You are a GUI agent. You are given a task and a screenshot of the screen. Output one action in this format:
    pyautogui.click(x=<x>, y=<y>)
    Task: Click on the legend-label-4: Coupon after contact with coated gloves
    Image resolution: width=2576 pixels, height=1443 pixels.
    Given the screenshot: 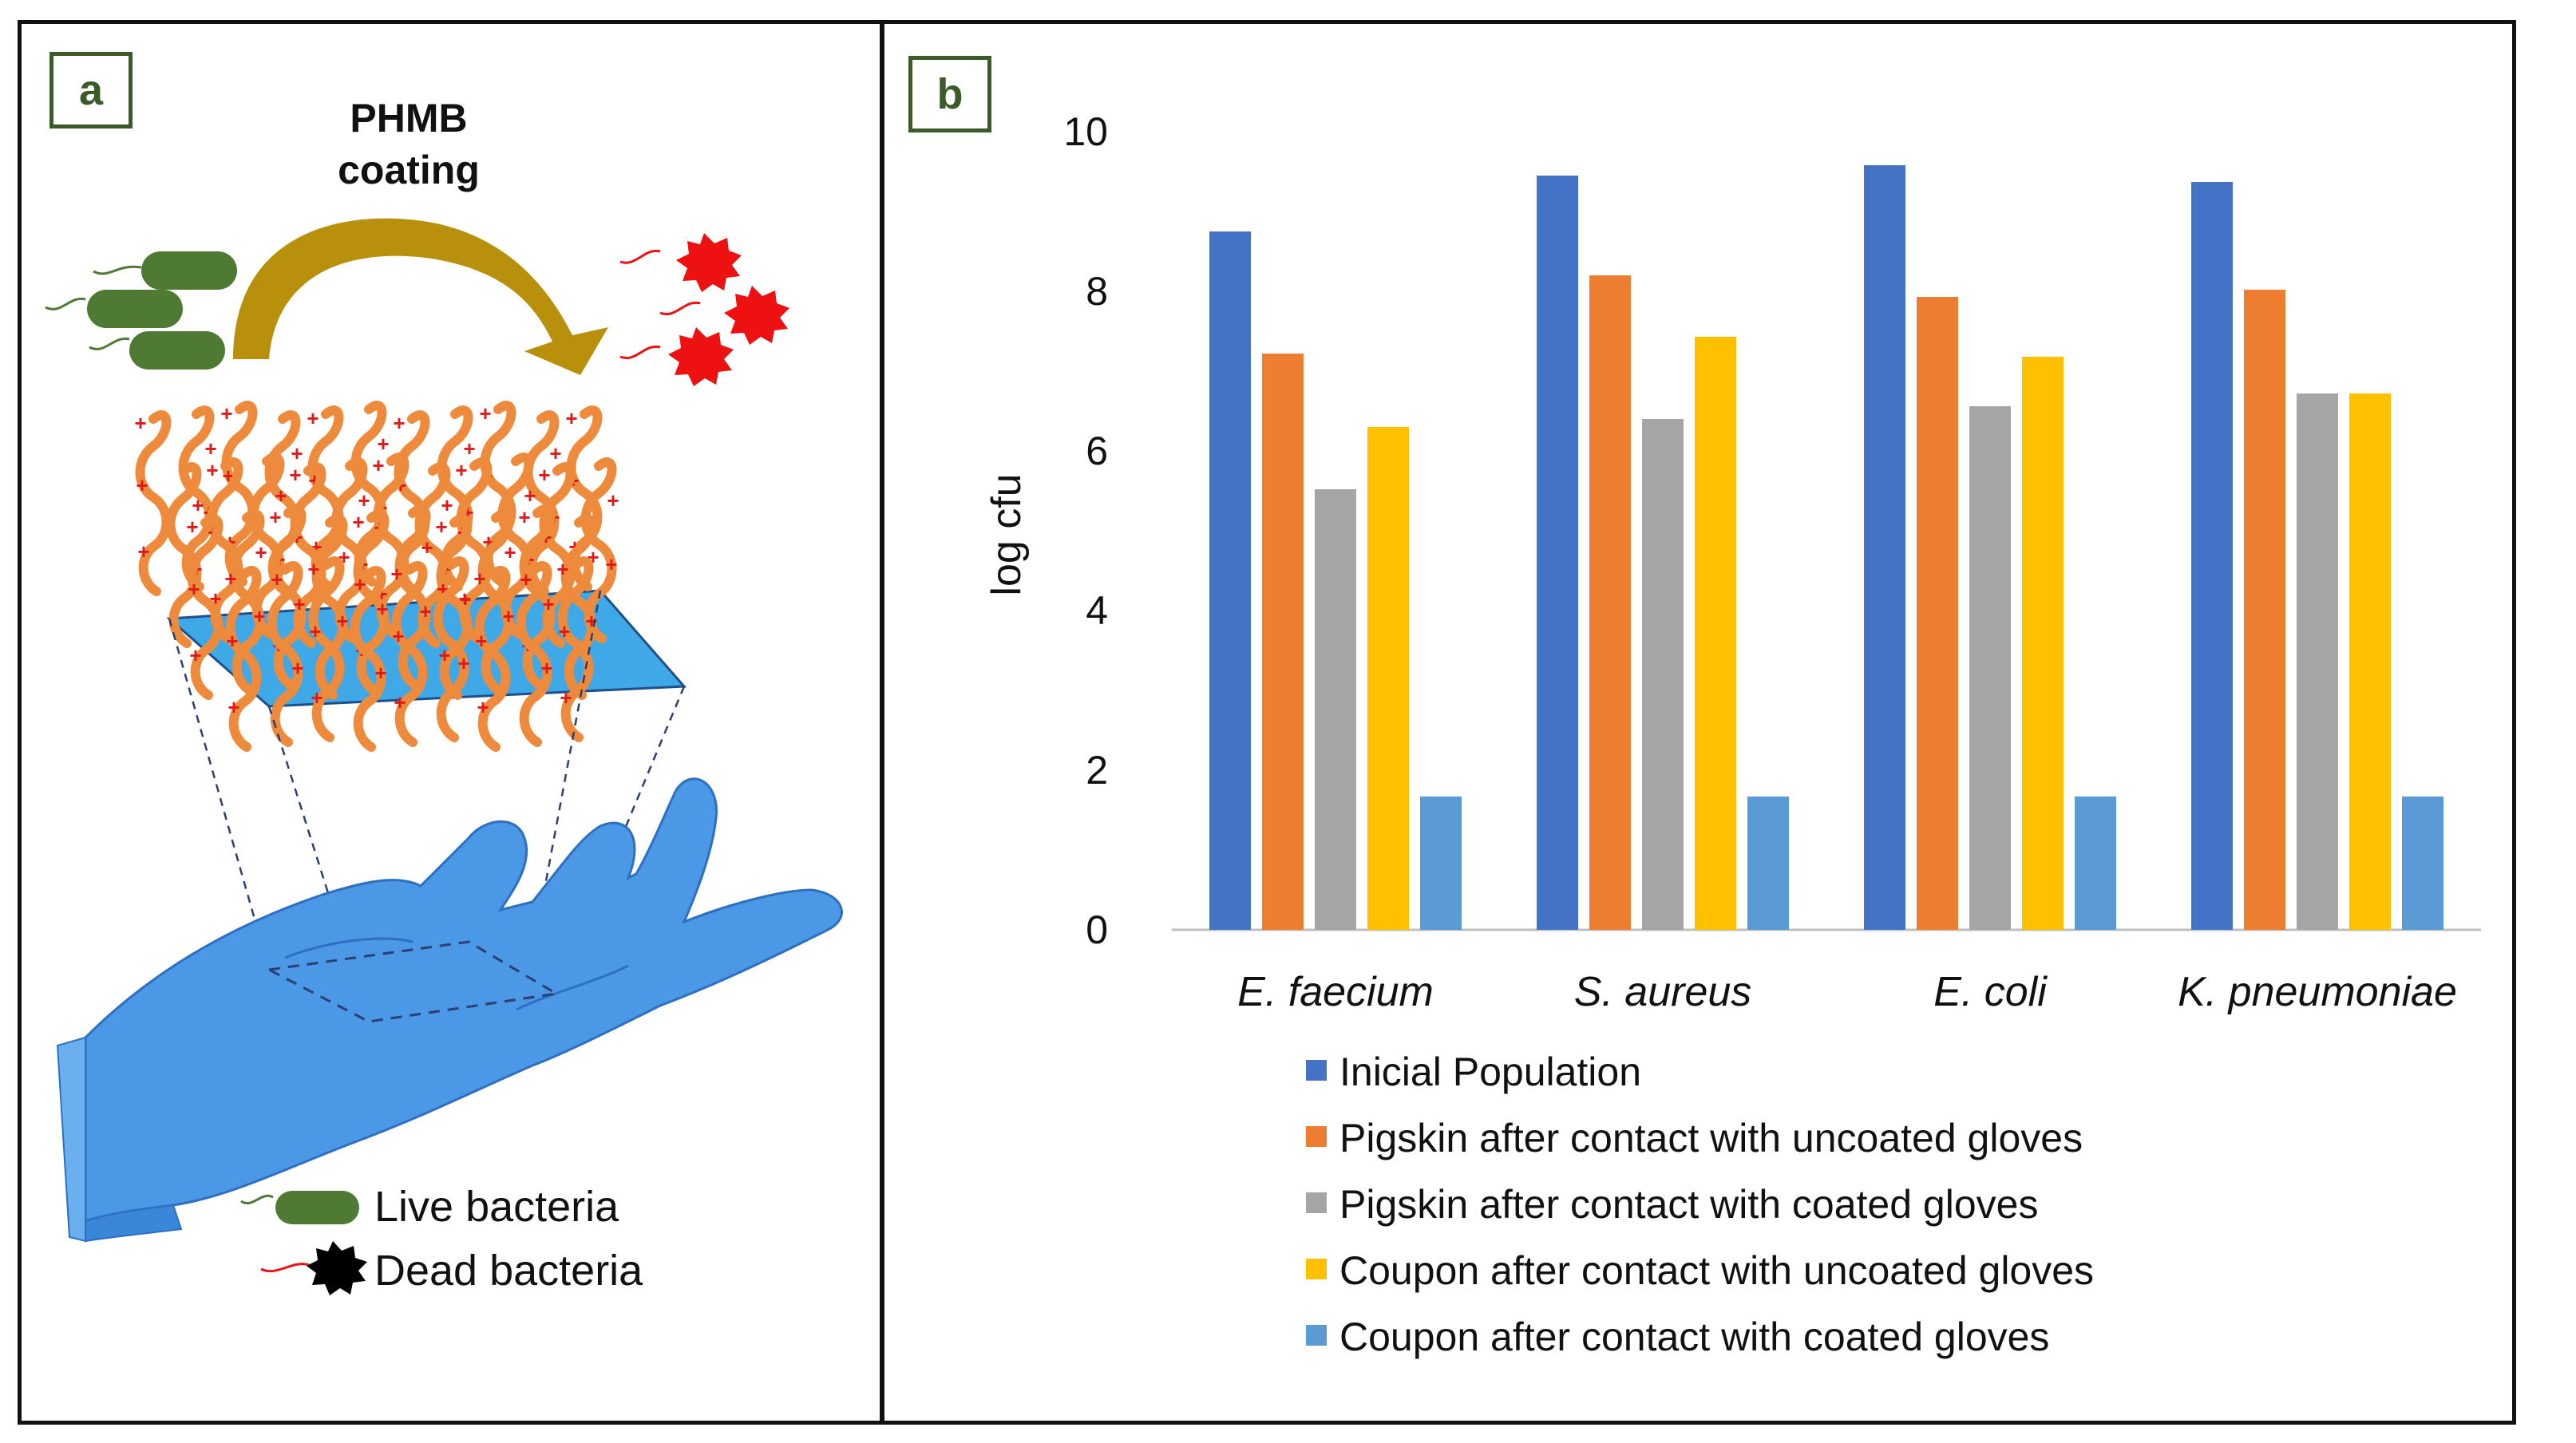 What is the action you would take?
    pyautogui.click(x=1694, y=1337)
    